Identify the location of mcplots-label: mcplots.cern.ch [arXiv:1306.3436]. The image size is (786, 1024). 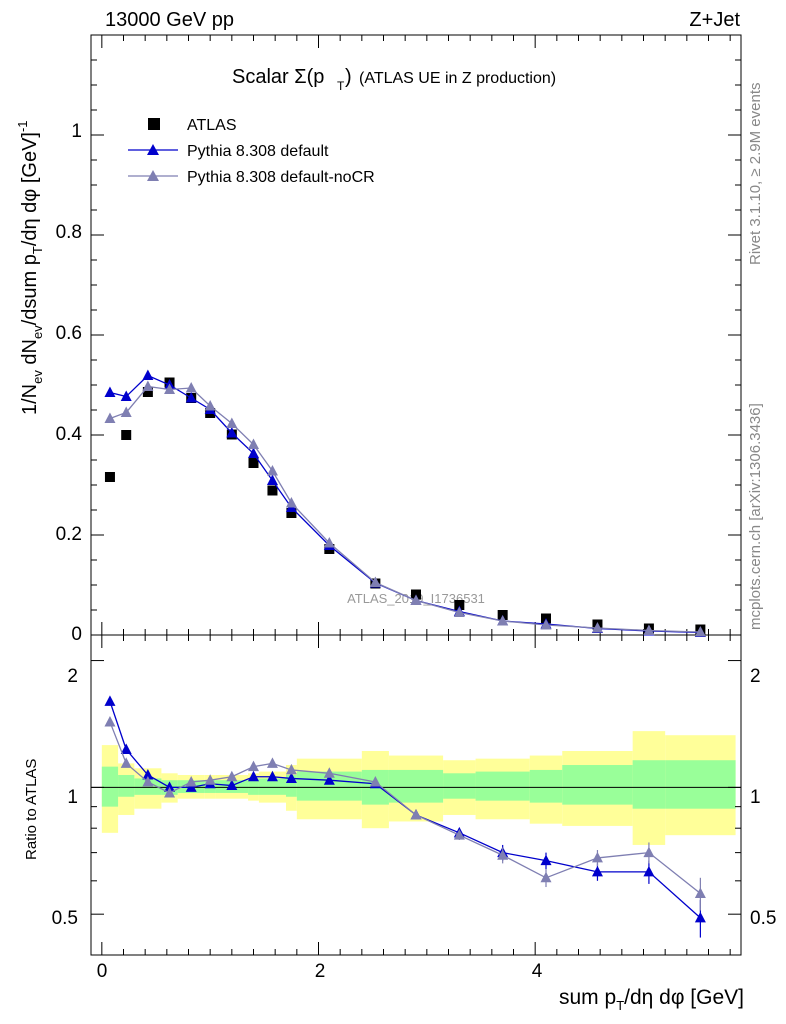
(755, 516).